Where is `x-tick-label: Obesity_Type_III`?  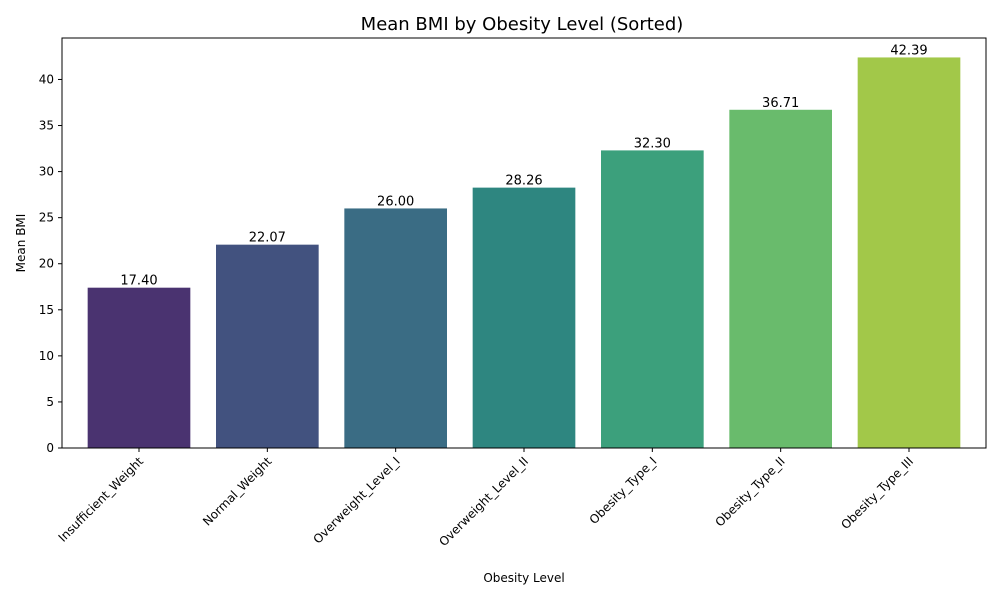
x-tick-label: Obesity_Type_III is located at coordinates (877, 493).